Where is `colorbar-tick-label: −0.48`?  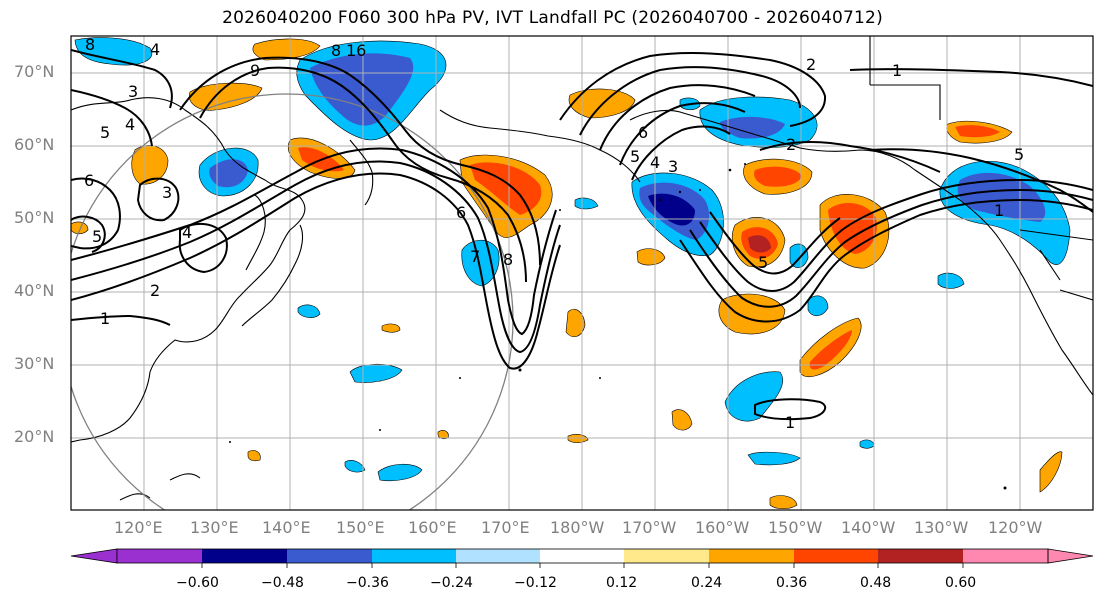
colorbar-tick-label: −0.48 is located at coordinates (282, 583).